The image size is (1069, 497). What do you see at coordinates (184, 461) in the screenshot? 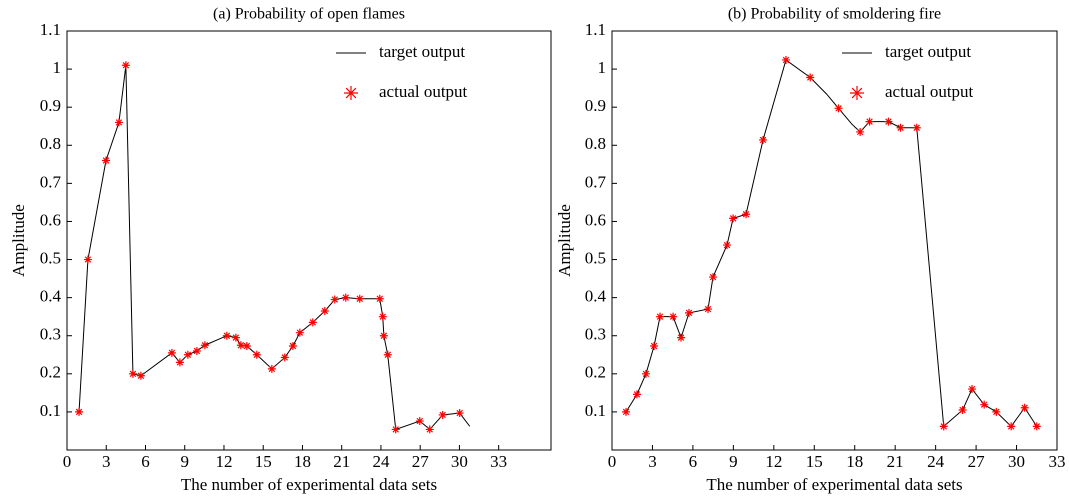
I see `x-tick-label: 9` at bounding box center [184, 461].